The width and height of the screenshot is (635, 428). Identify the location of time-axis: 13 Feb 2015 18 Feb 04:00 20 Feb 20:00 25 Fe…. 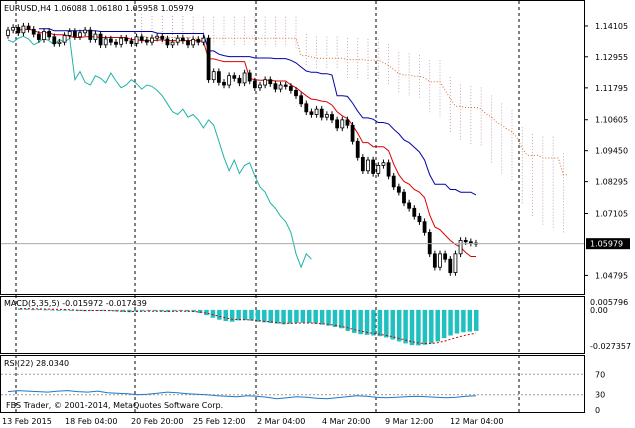
(252, 421).